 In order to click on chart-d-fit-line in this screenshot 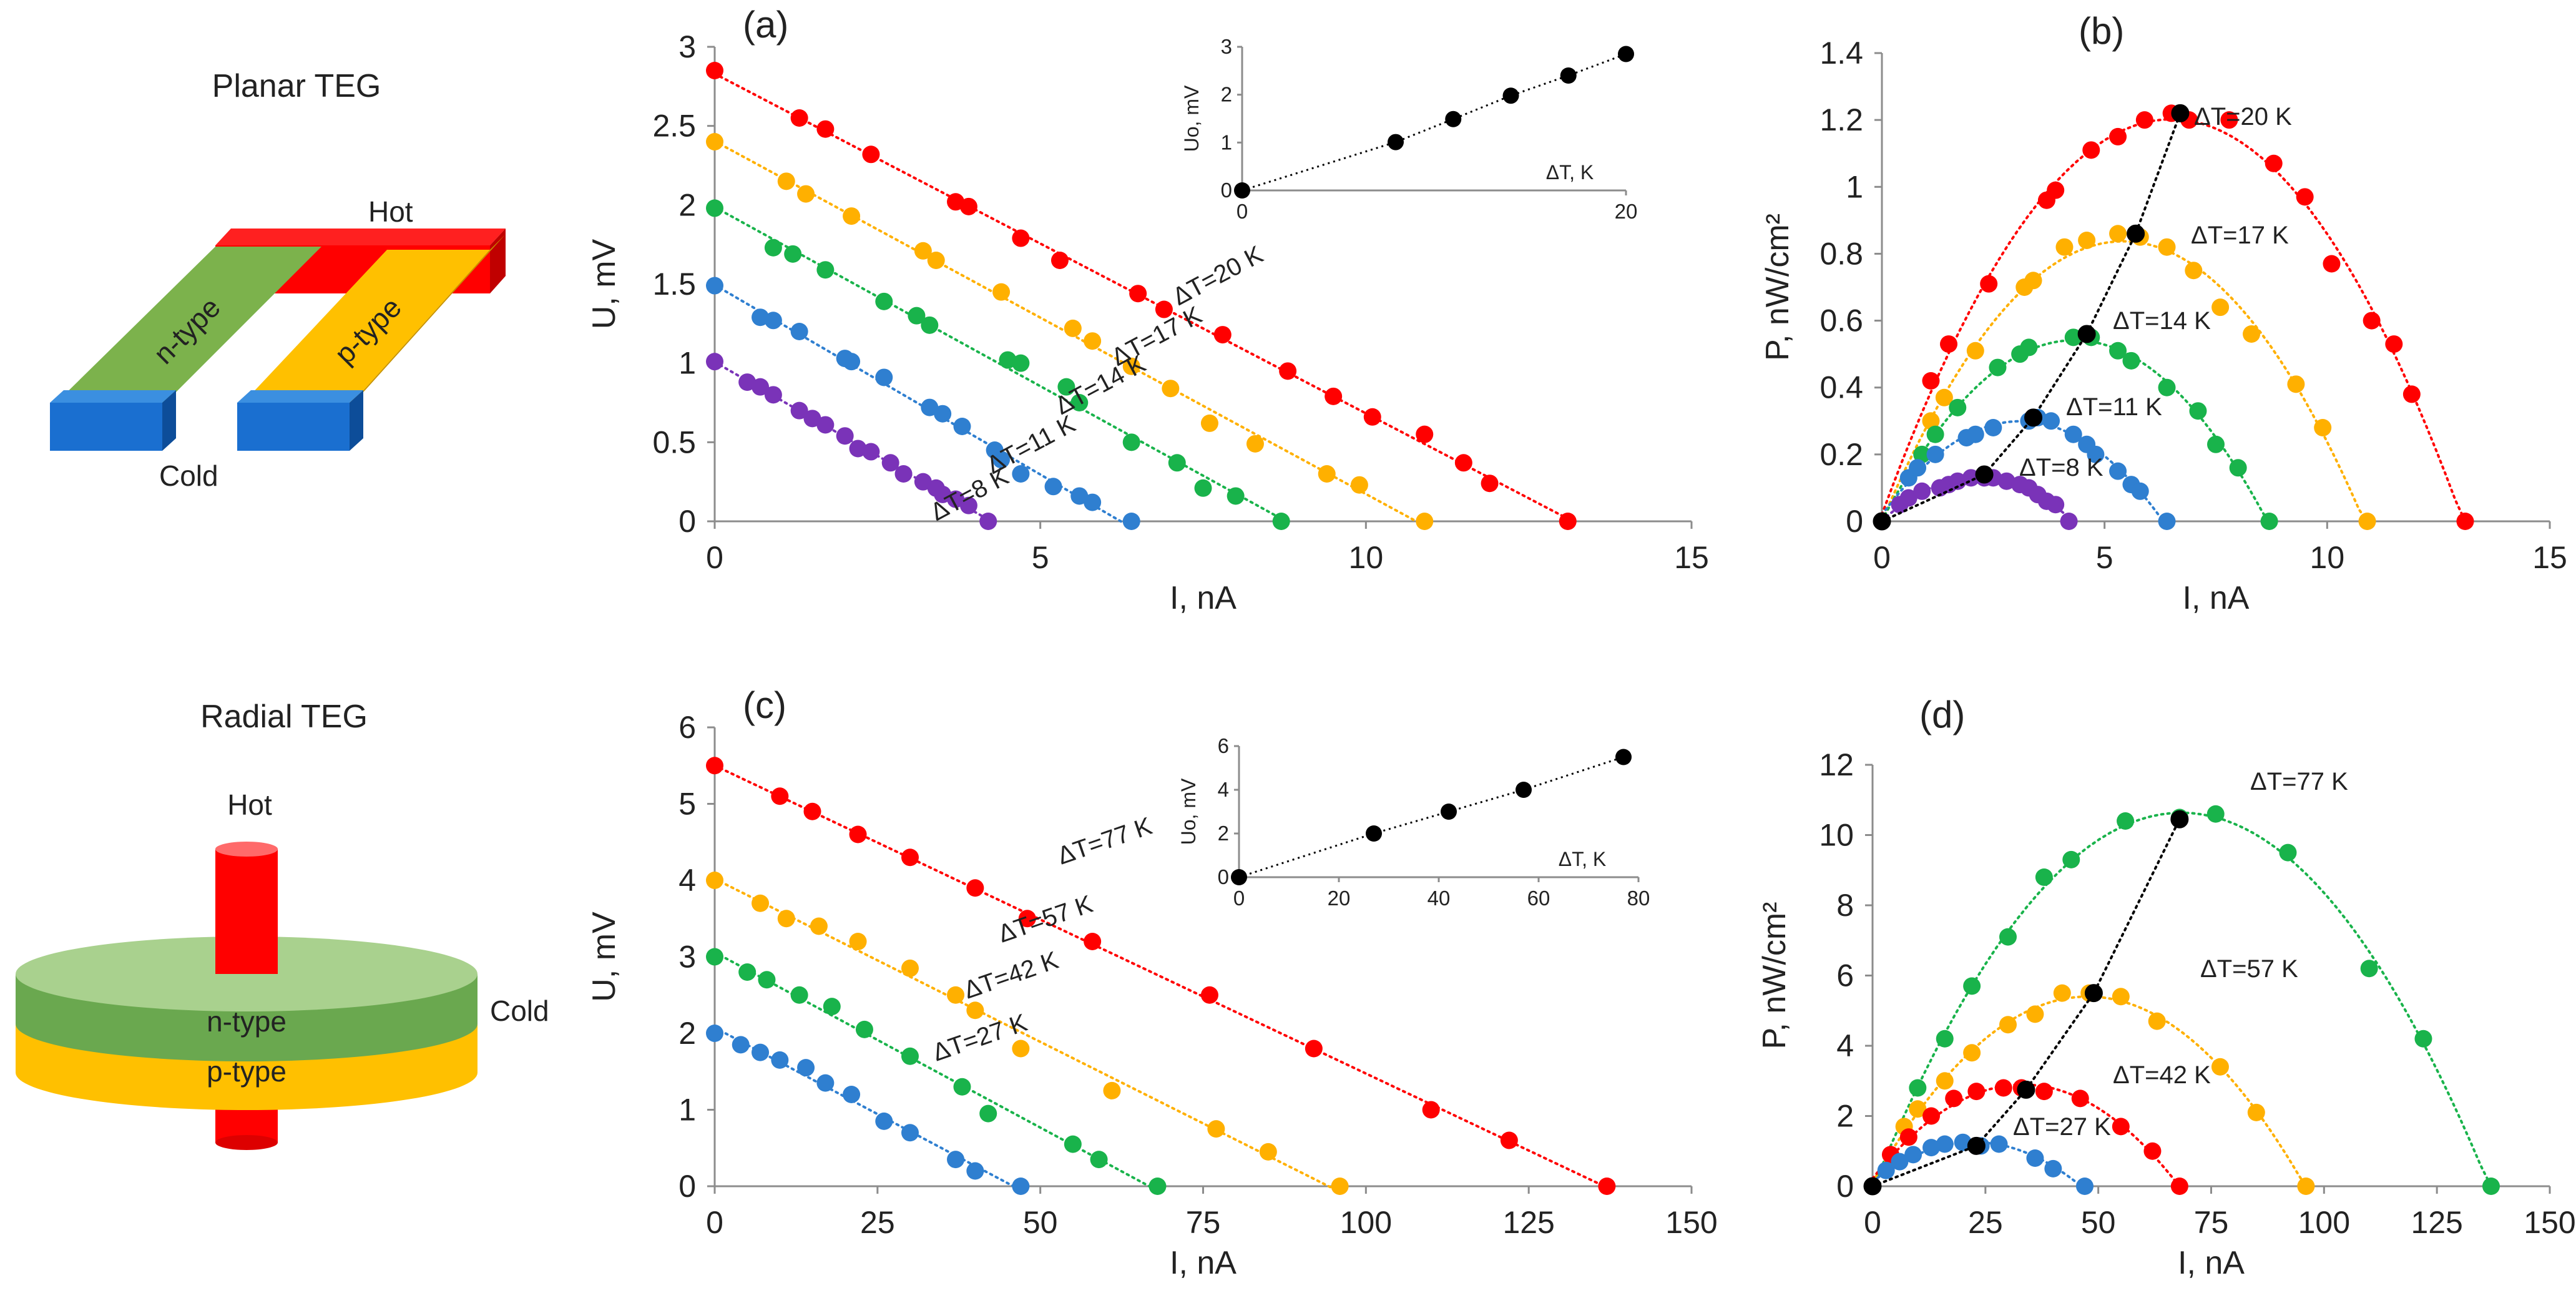, I will do `click(2089, 1091)`.